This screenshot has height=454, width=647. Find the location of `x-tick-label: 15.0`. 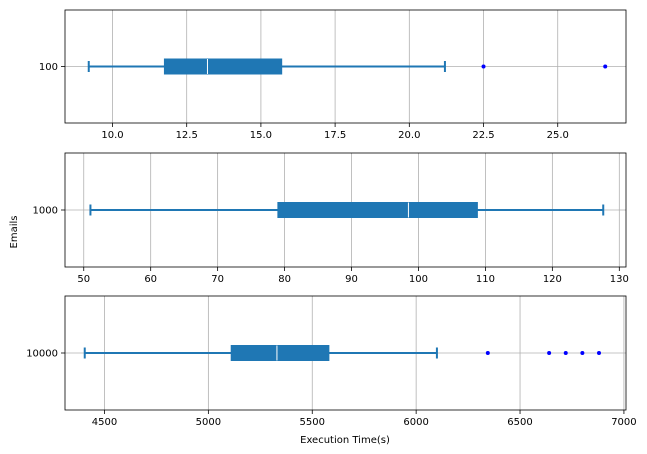

x-tick-label: 15.0 is located at coordinates (261, 135).